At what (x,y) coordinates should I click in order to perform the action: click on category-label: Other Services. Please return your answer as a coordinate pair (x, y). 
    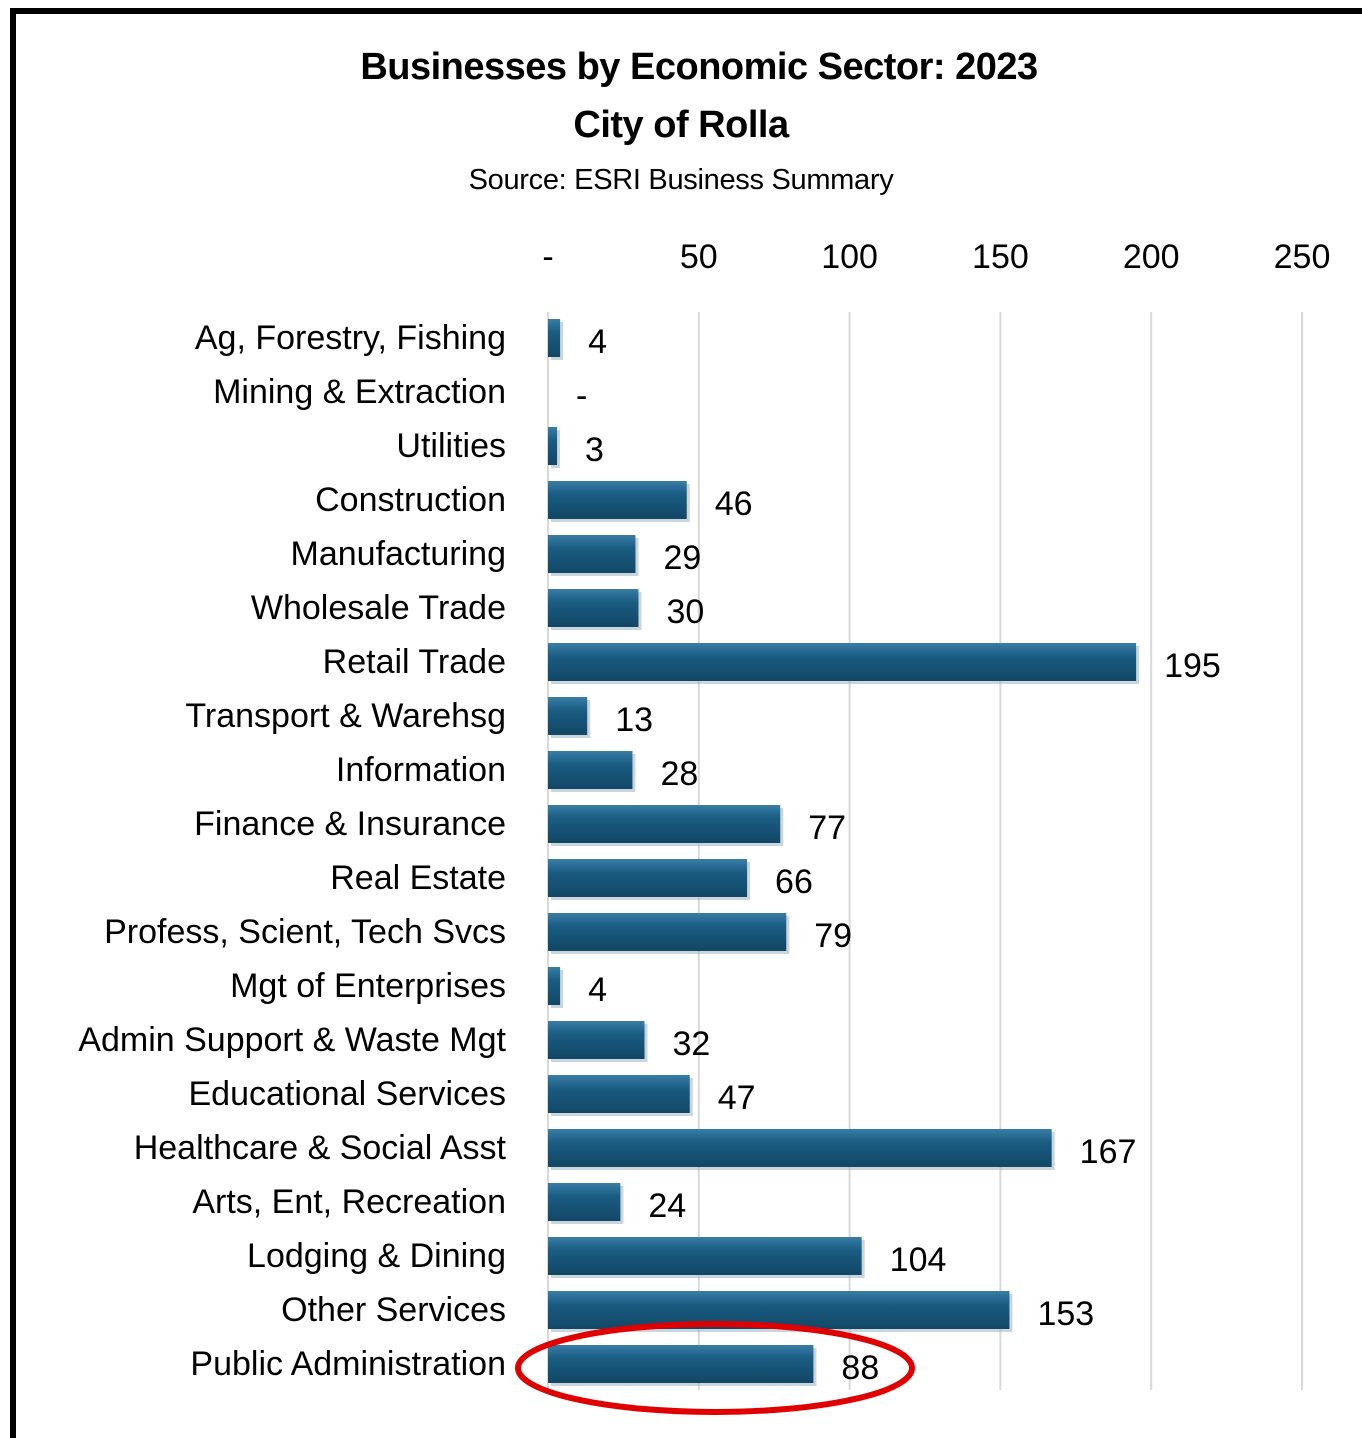
    Looking at the image, I should click on (393, 1310).